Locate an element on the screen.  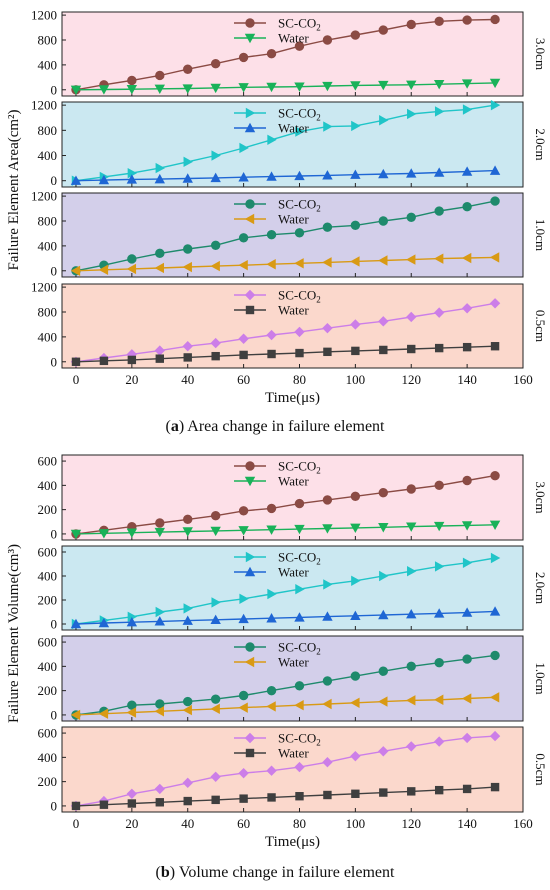
x-tick-label: 100 is located at coordinates (356, 379).